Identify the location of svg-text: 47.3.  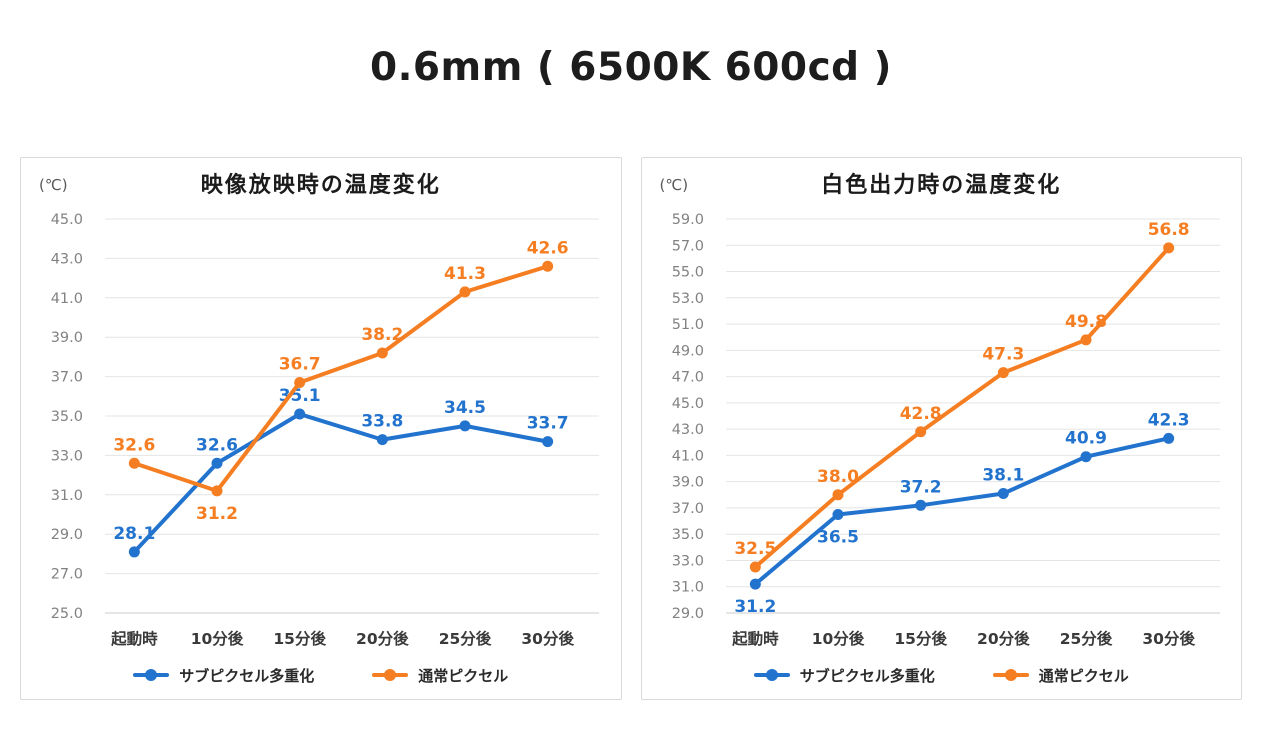
(1003, 355).